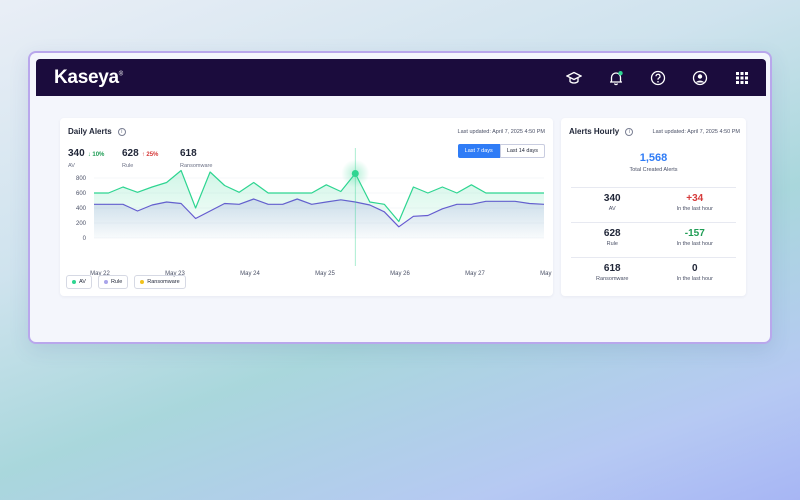 The height and width of the screenshot is (500, 800). I want to click on stat-rule: 628 ↑ 25% Rule, so click(140, 158).